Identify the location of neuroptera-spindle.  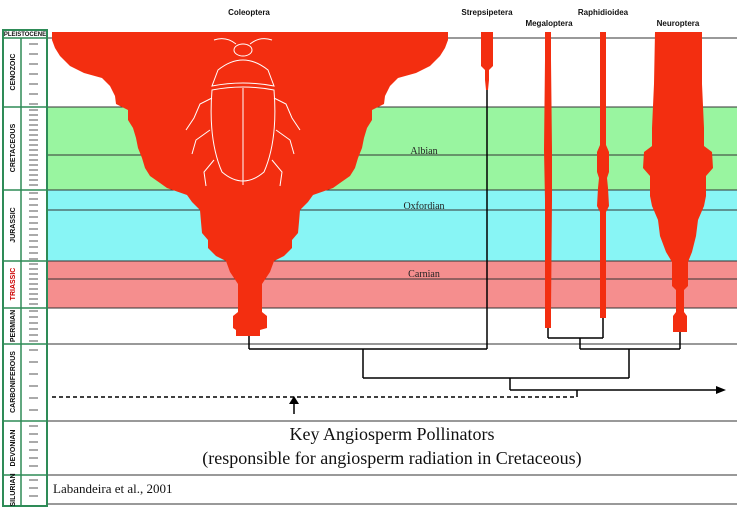
(678, 182).